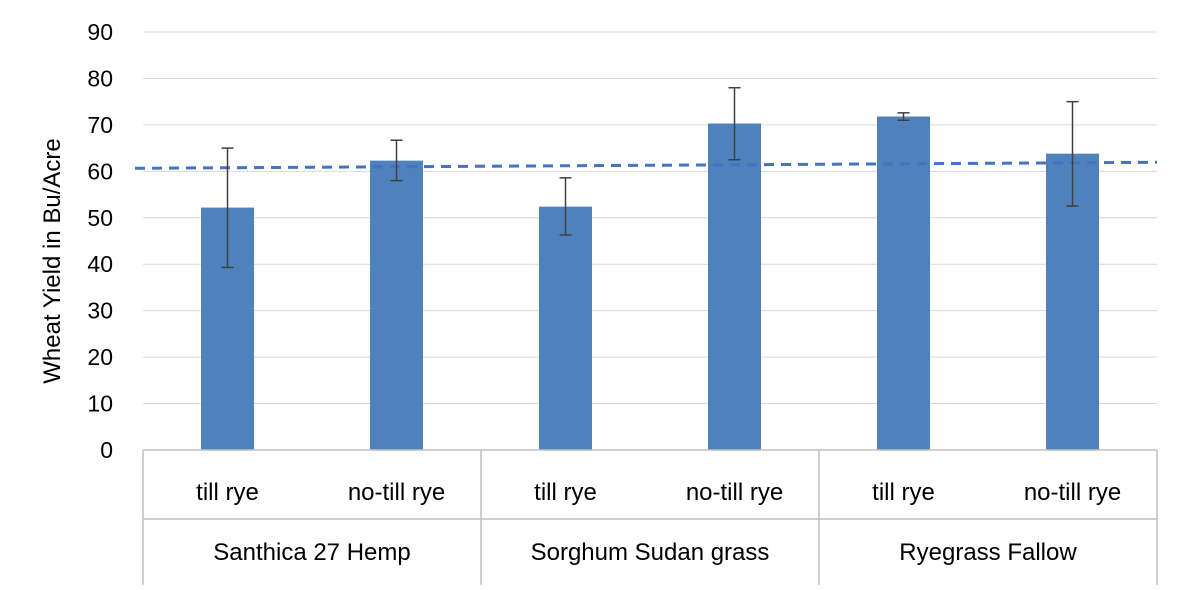 This screenshot has height=590, width=1184. What do you see at coordinates (100, 218) in the screenshot?
I see `y-tick-label: 50` at bounding box center [100, 218].